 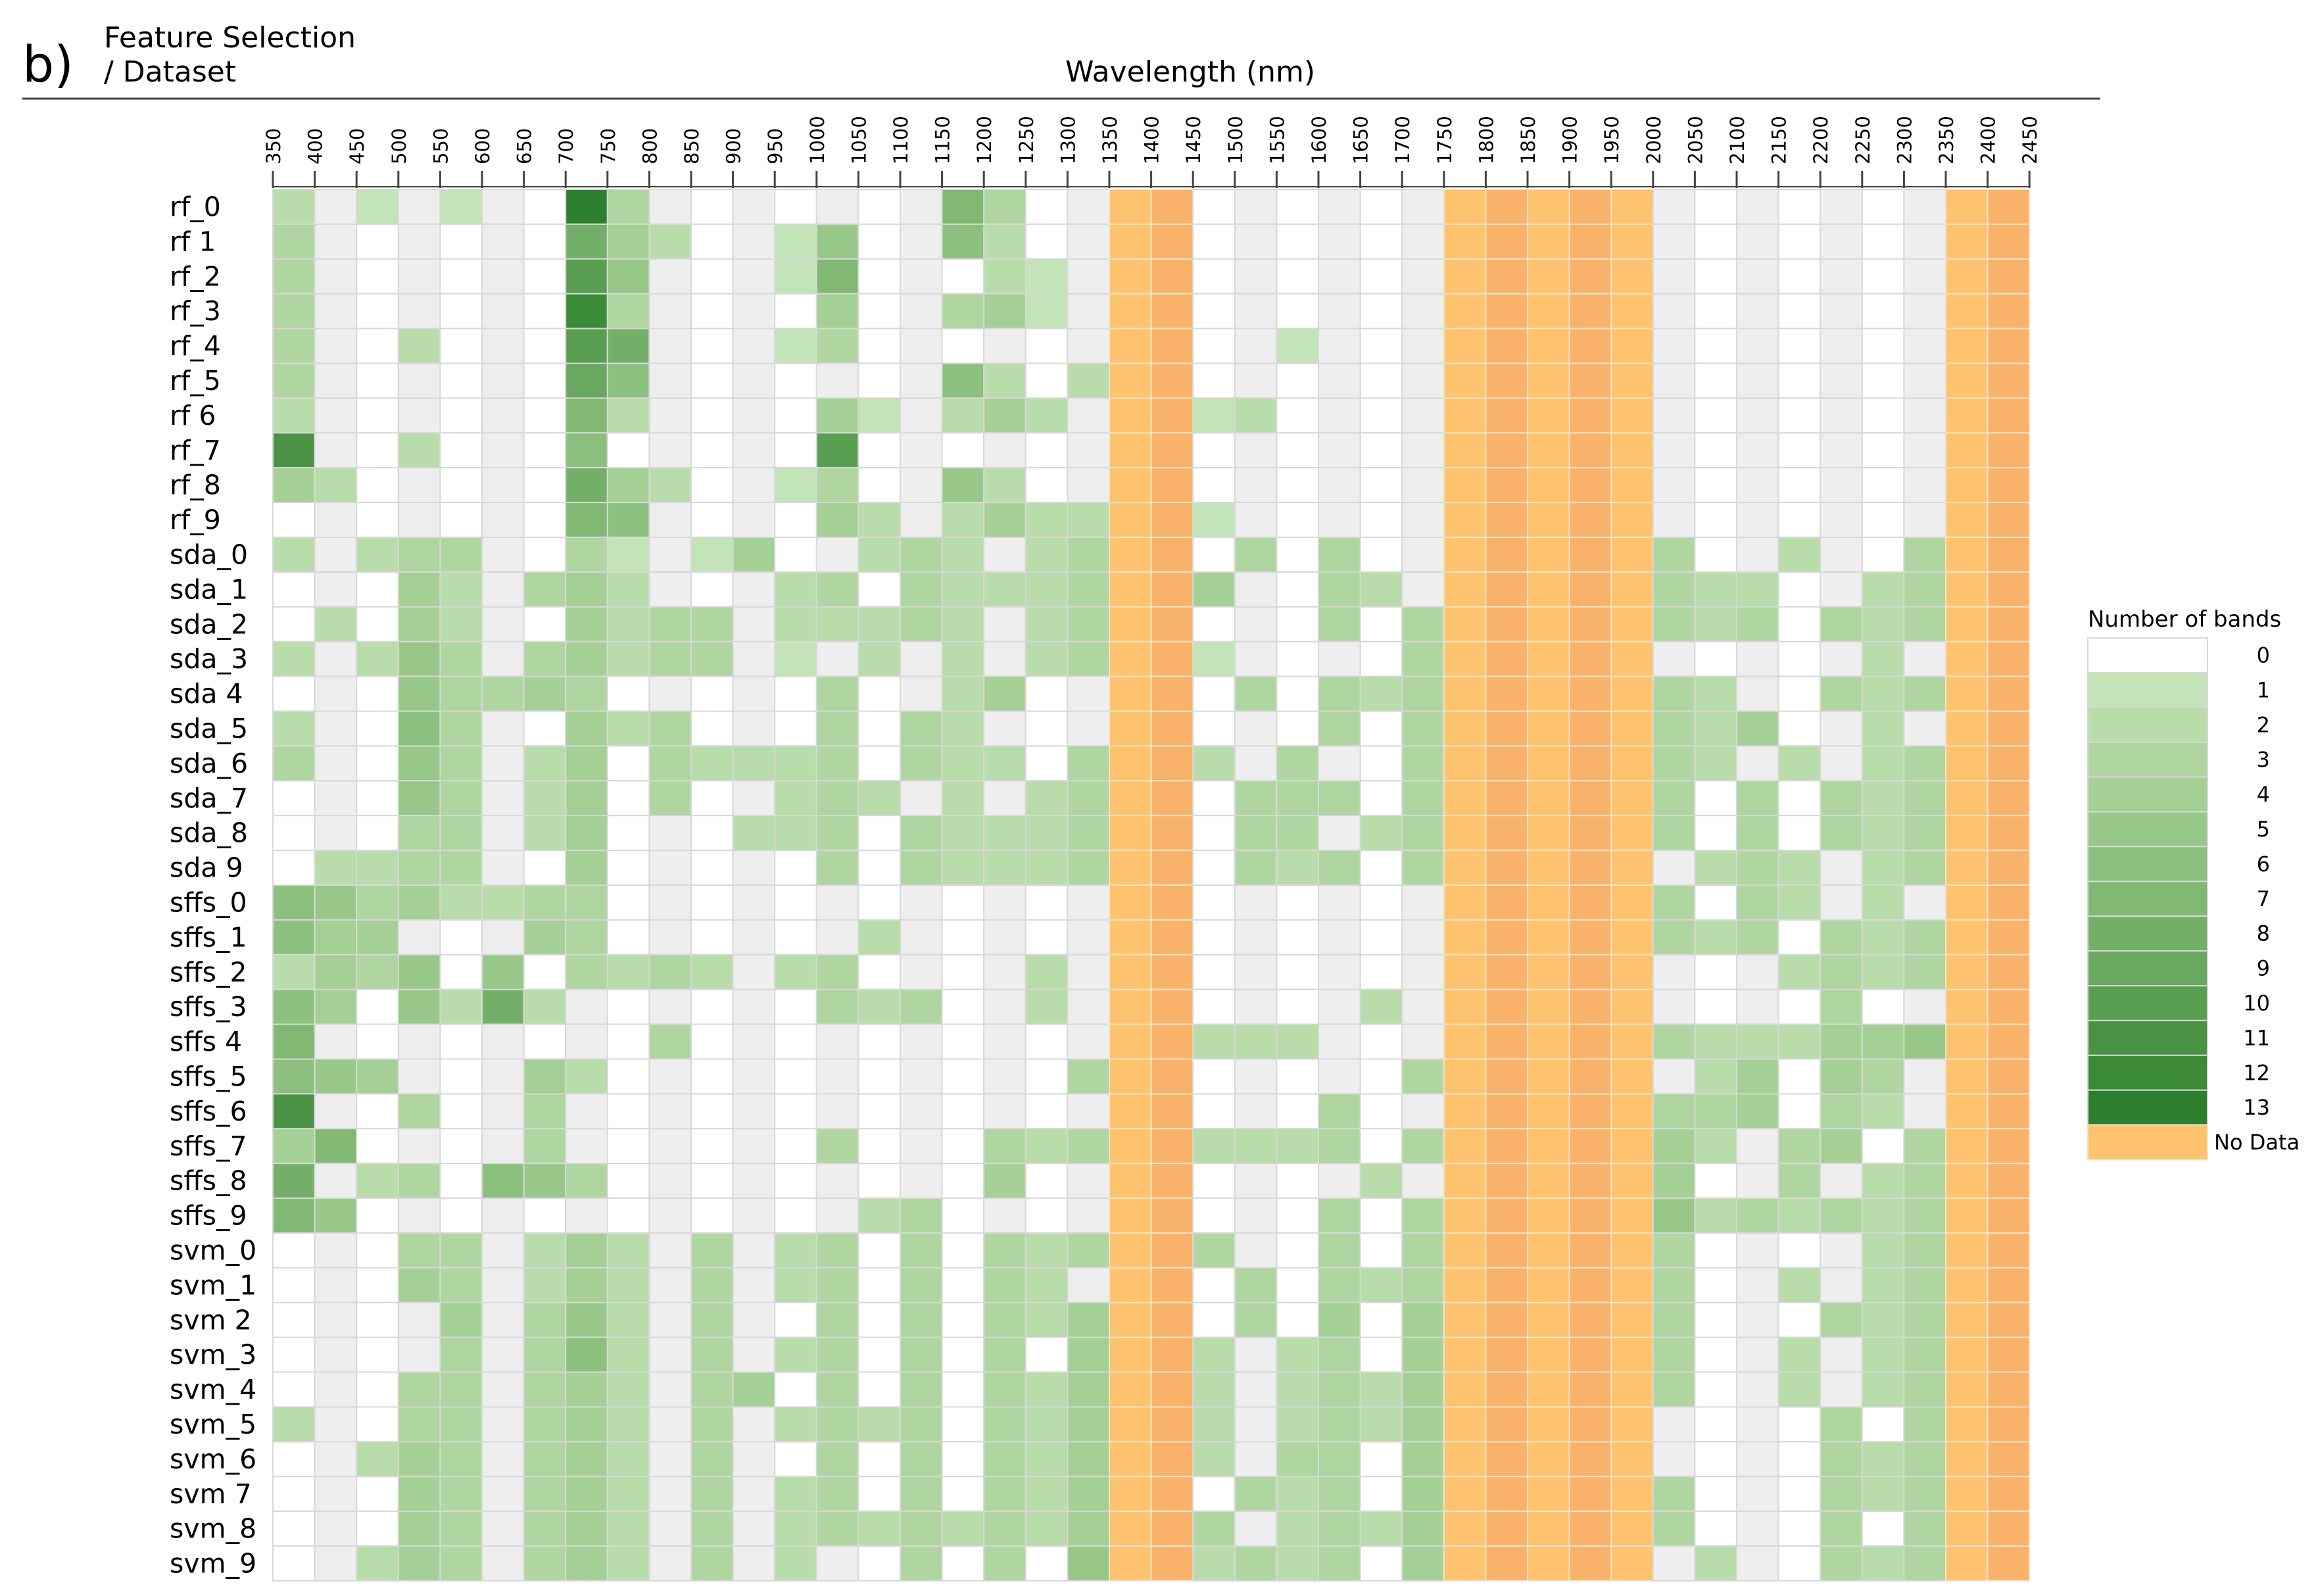 I want to click on row-label: svm_1, so click(x=213, y=1285).